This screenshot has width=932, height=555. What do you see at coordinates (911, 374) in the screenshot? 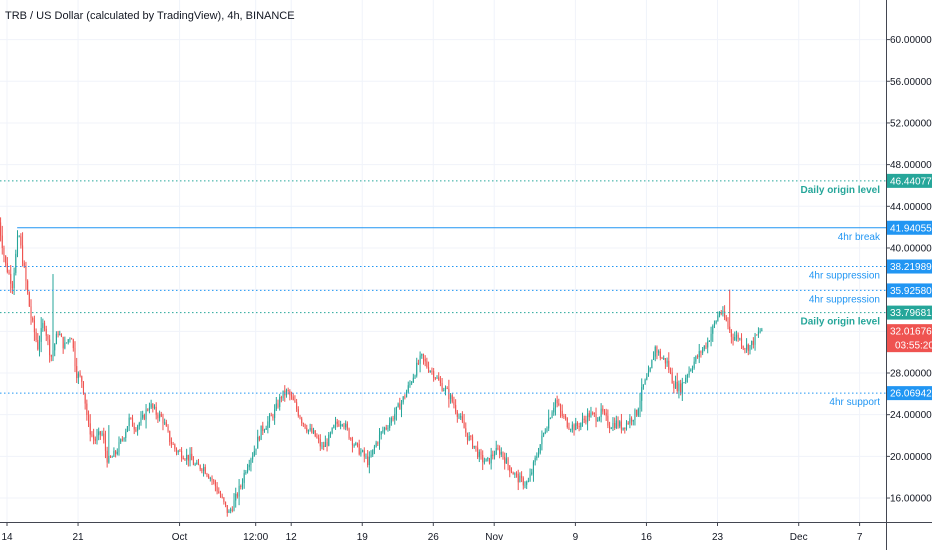
I see `y-tick-label: 28.000000` at bounding box center [911, 374].